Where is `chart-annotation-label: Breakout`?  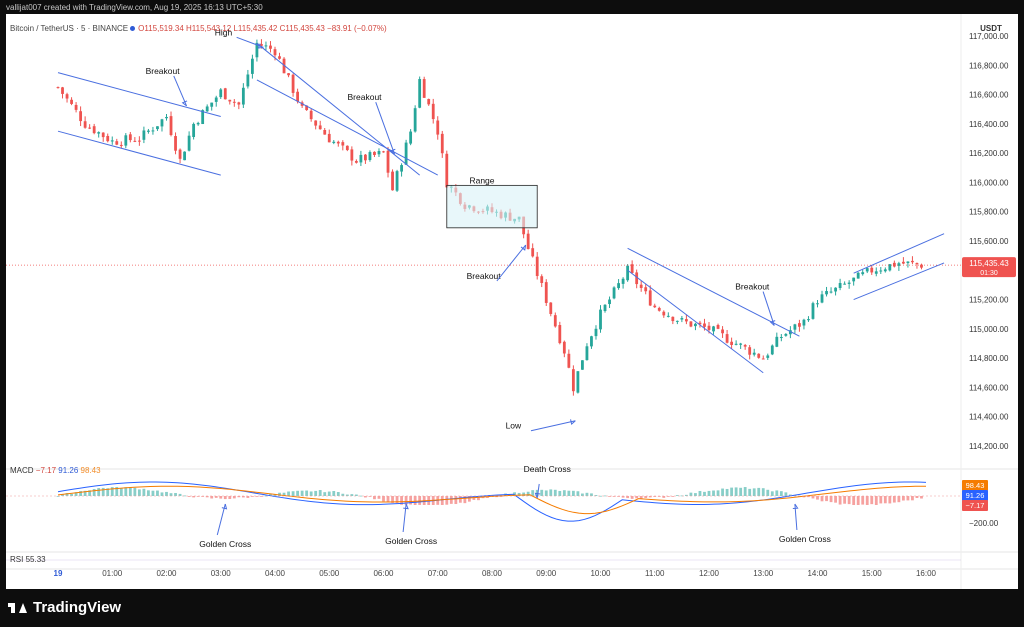
chart-annotation-label: Breakout is located at coordinates (752, 287).